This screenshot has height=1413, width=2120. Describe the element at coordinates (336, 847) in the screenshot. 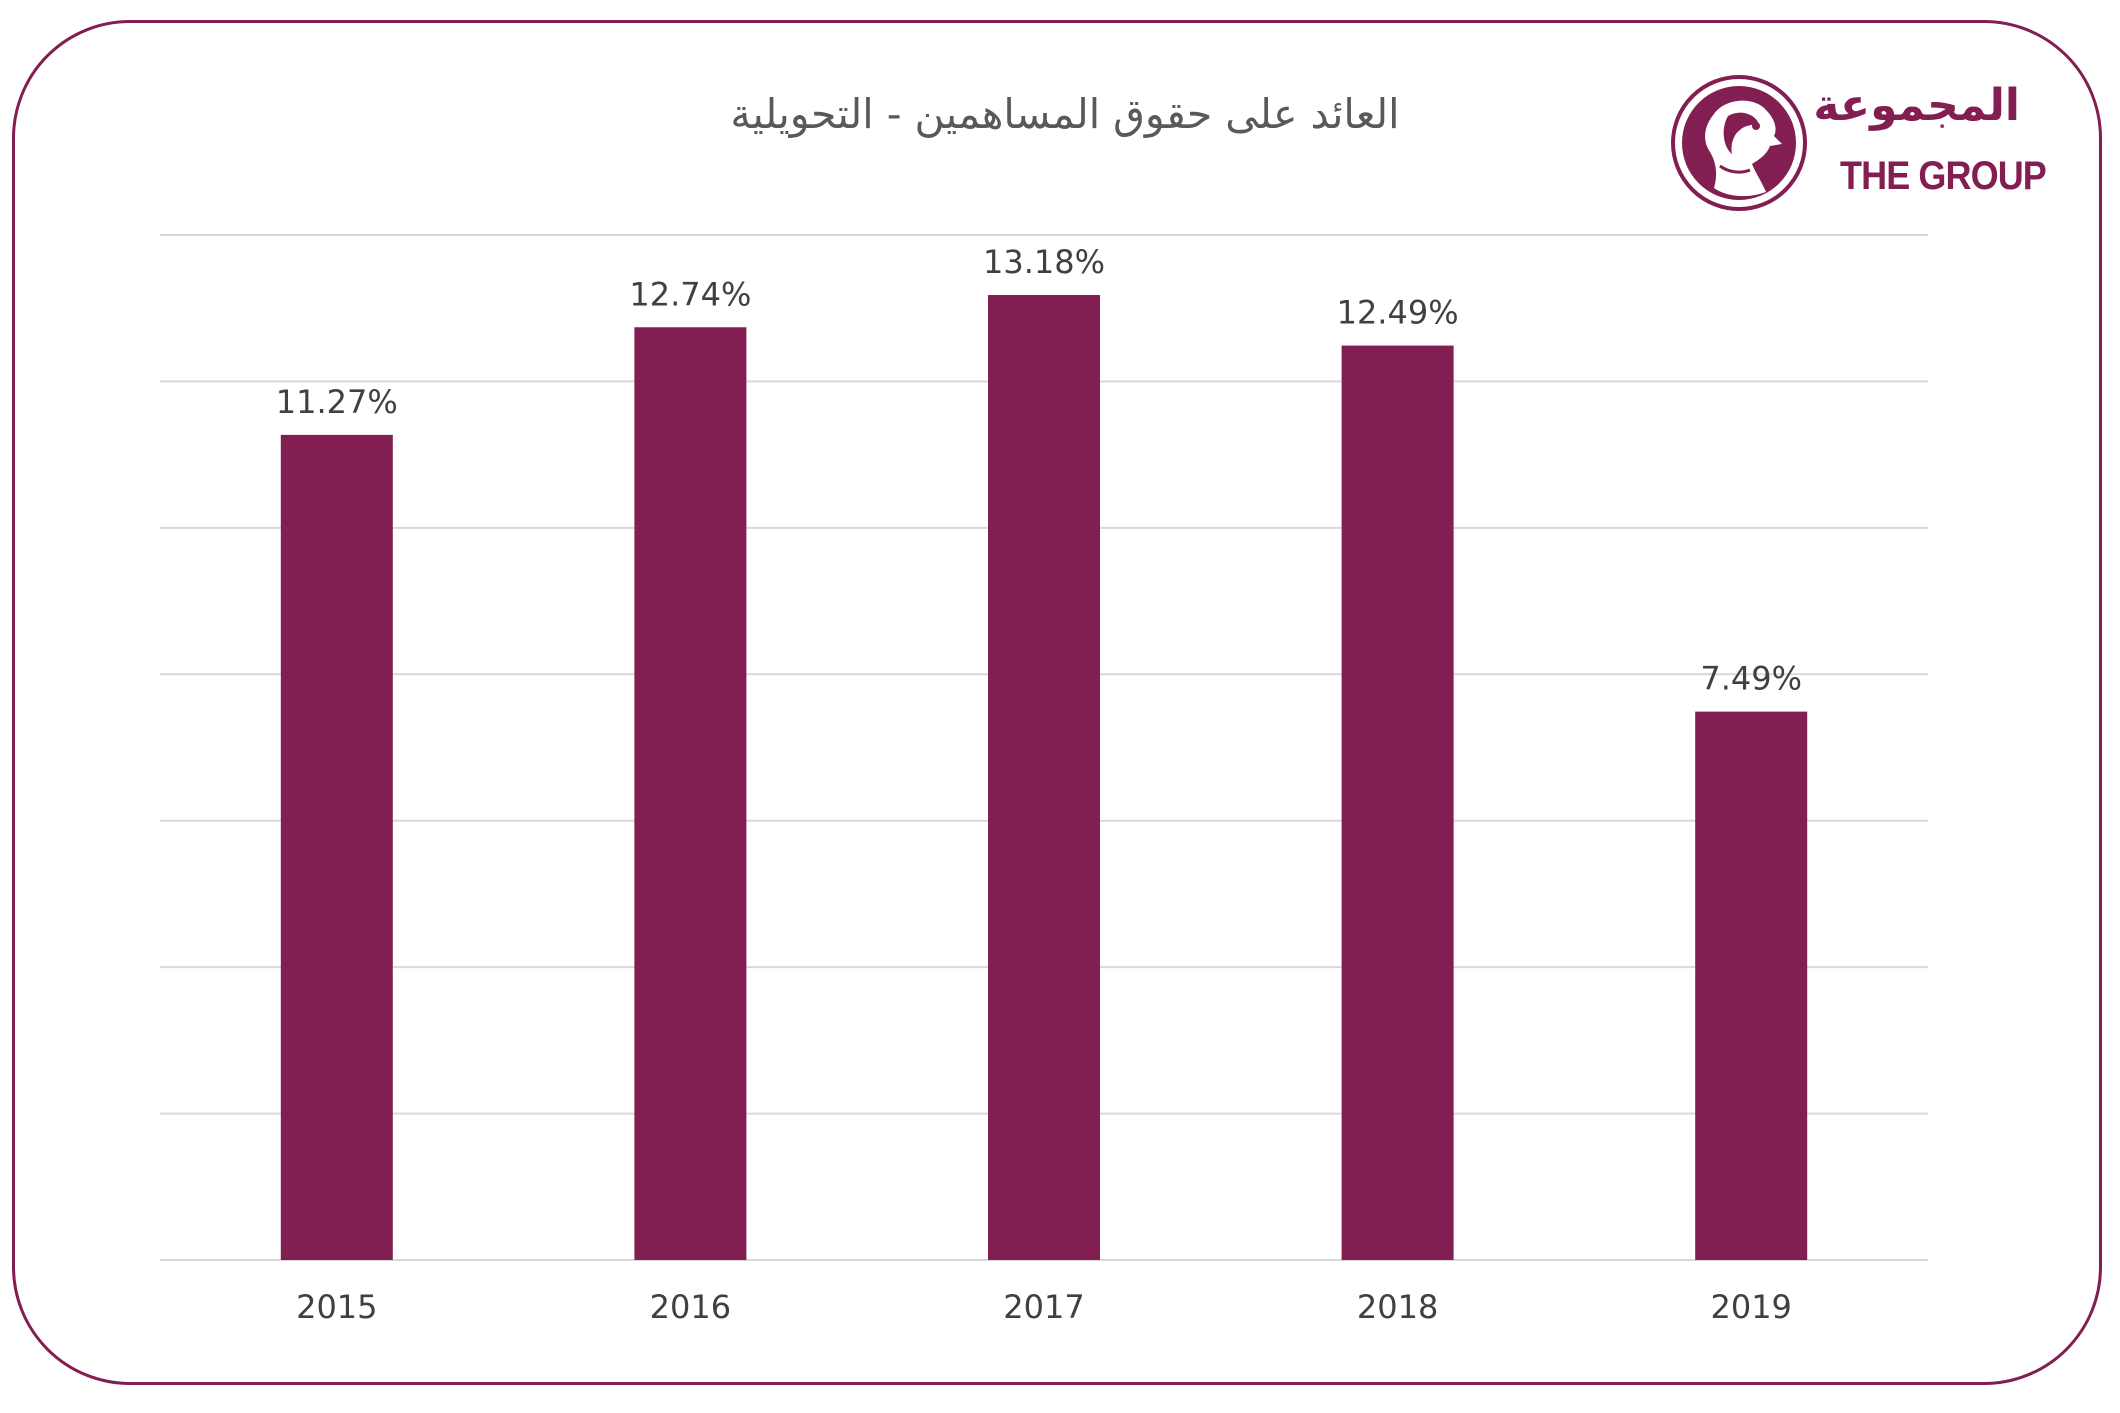

I see `bar-2015` at that location.